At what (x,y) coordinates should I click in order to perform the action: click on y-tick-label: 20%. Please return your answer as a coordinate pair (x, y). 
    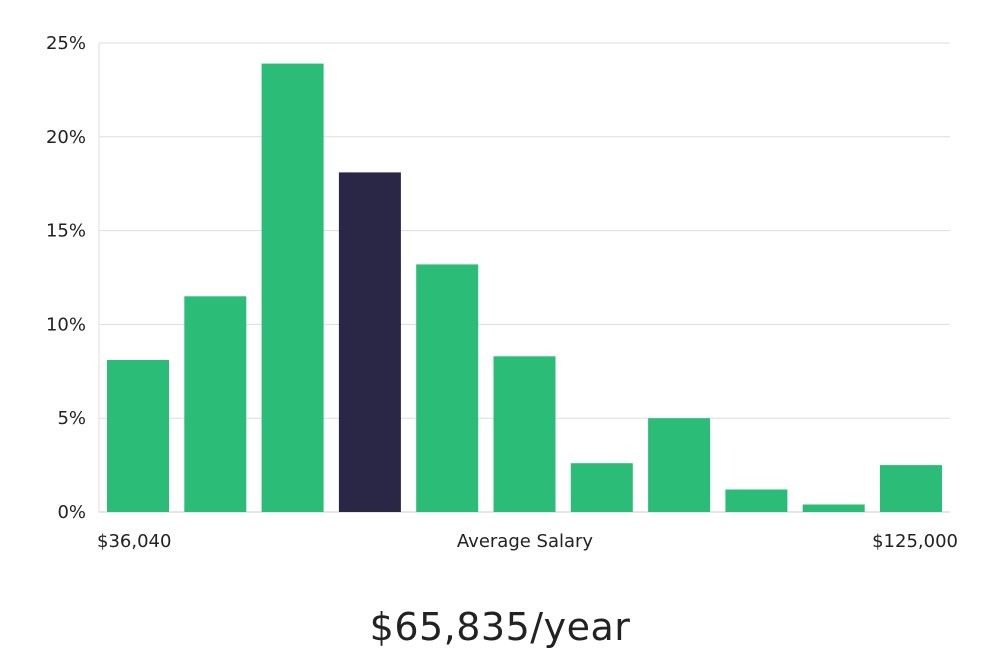
    Looking at the image, I should click on (66, 137).